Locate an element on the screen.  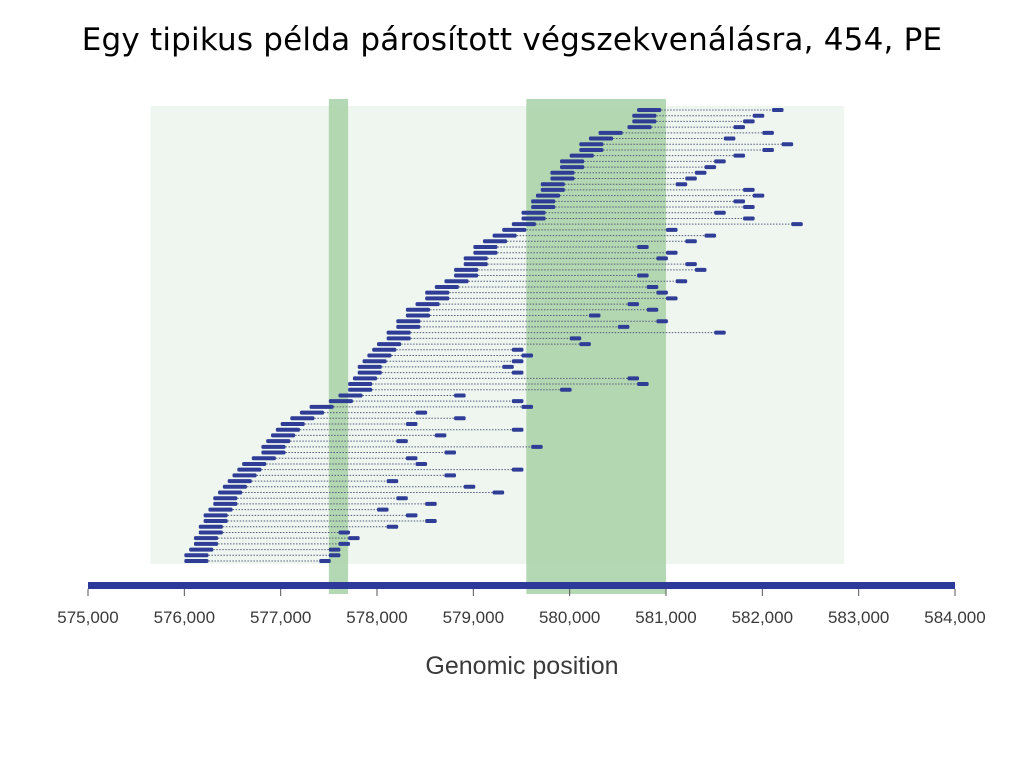
x-tick-label: 581,000 is located at coordinates (665, 617).